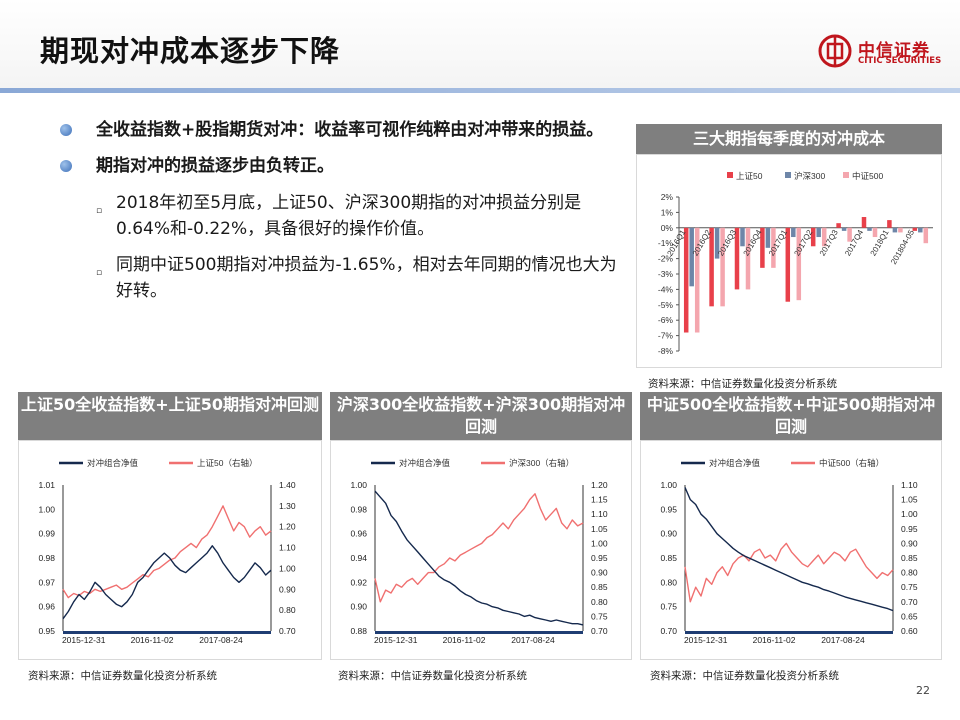  What do you see at coordinates (742, 384) in the screenshot?
I see `bar-chart-source: 资料来源：中信证券数量化投资分析系统` at bounding box center [742, 384].